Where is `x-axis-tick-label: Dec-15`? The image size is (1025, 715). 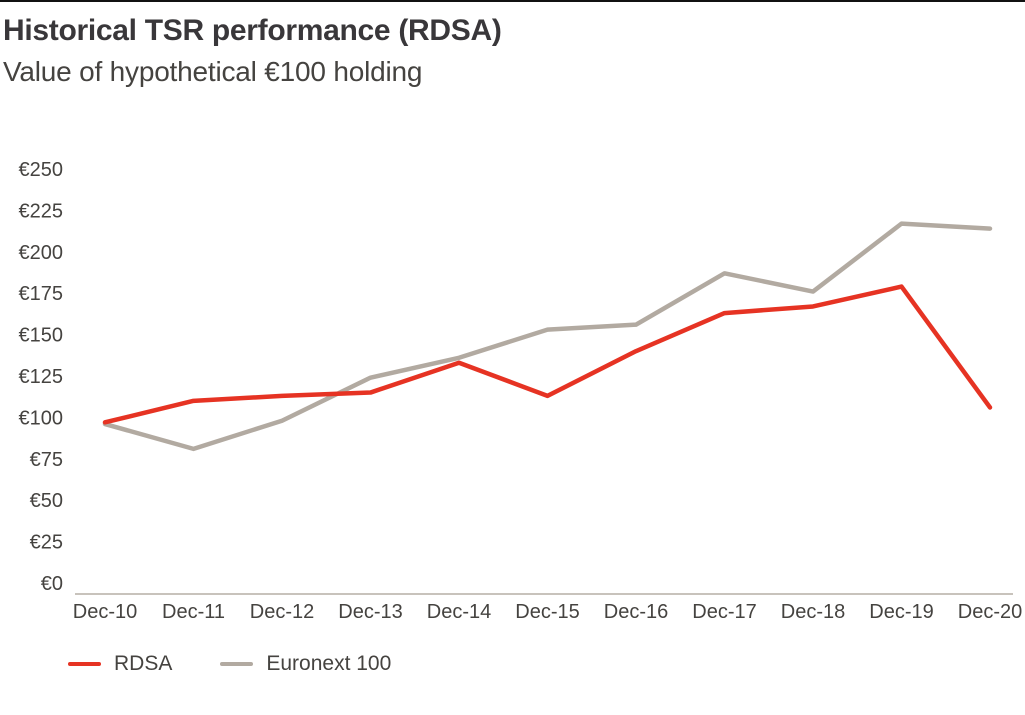
x-axis-tick-label: Dec-15 is located at coordinates (547, 612).